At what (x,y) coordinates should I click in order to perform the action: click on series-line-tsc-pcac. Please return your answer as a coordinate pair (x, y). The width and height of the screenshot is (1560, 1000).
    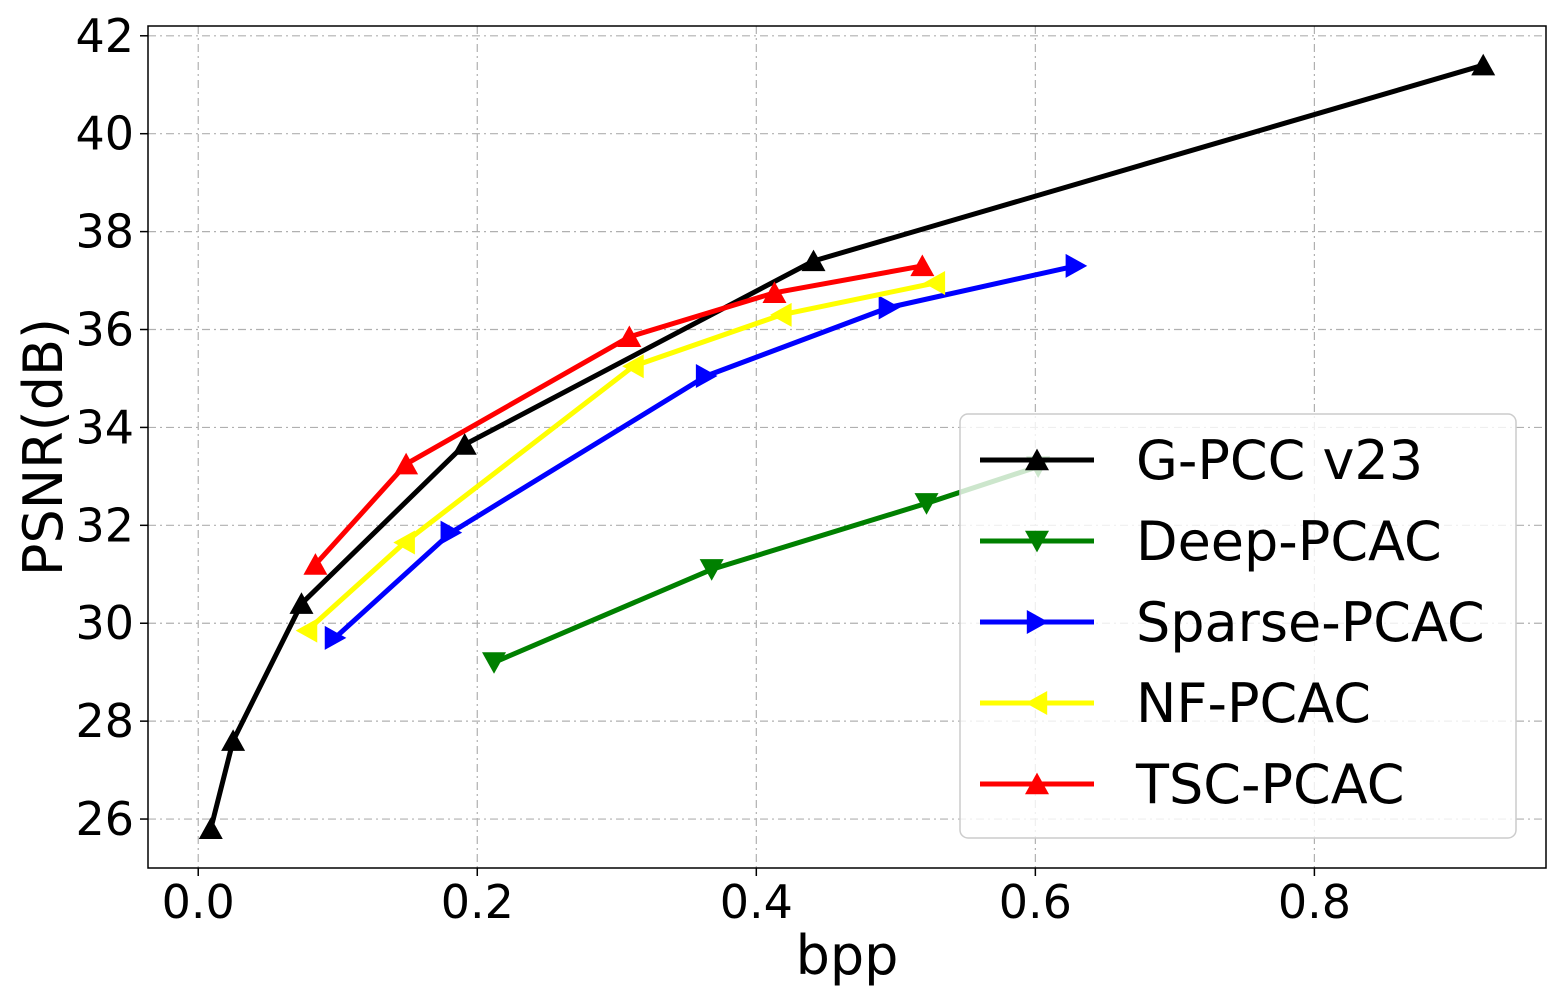
    Looking at the image, I should click on (618, 415).